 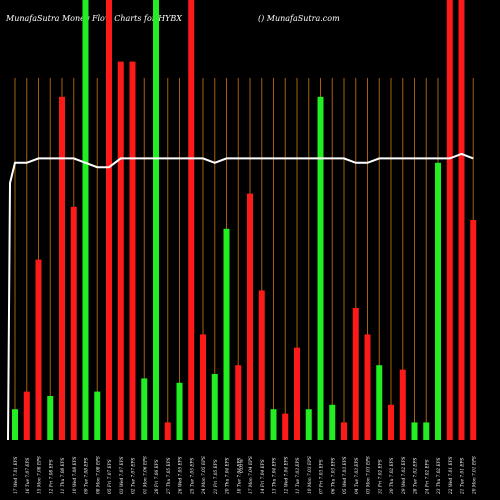 What do you see at coordinates (439, 476) in the screenshot?
I see `x-tick-label: 23 Thu 7.02 EPS` at bounding box center [439, 476].